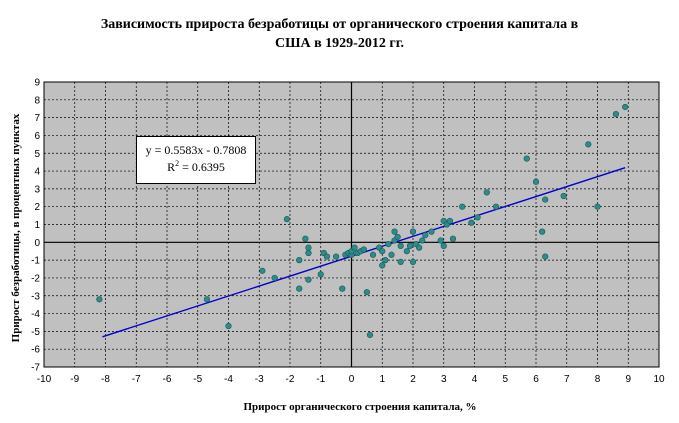 This screenshot has height=423, width=679. Describe the element at coordinates (196, 150) in the screenshot. I see `regression-equation: y = 0.5583x - 0.7808` at that location.